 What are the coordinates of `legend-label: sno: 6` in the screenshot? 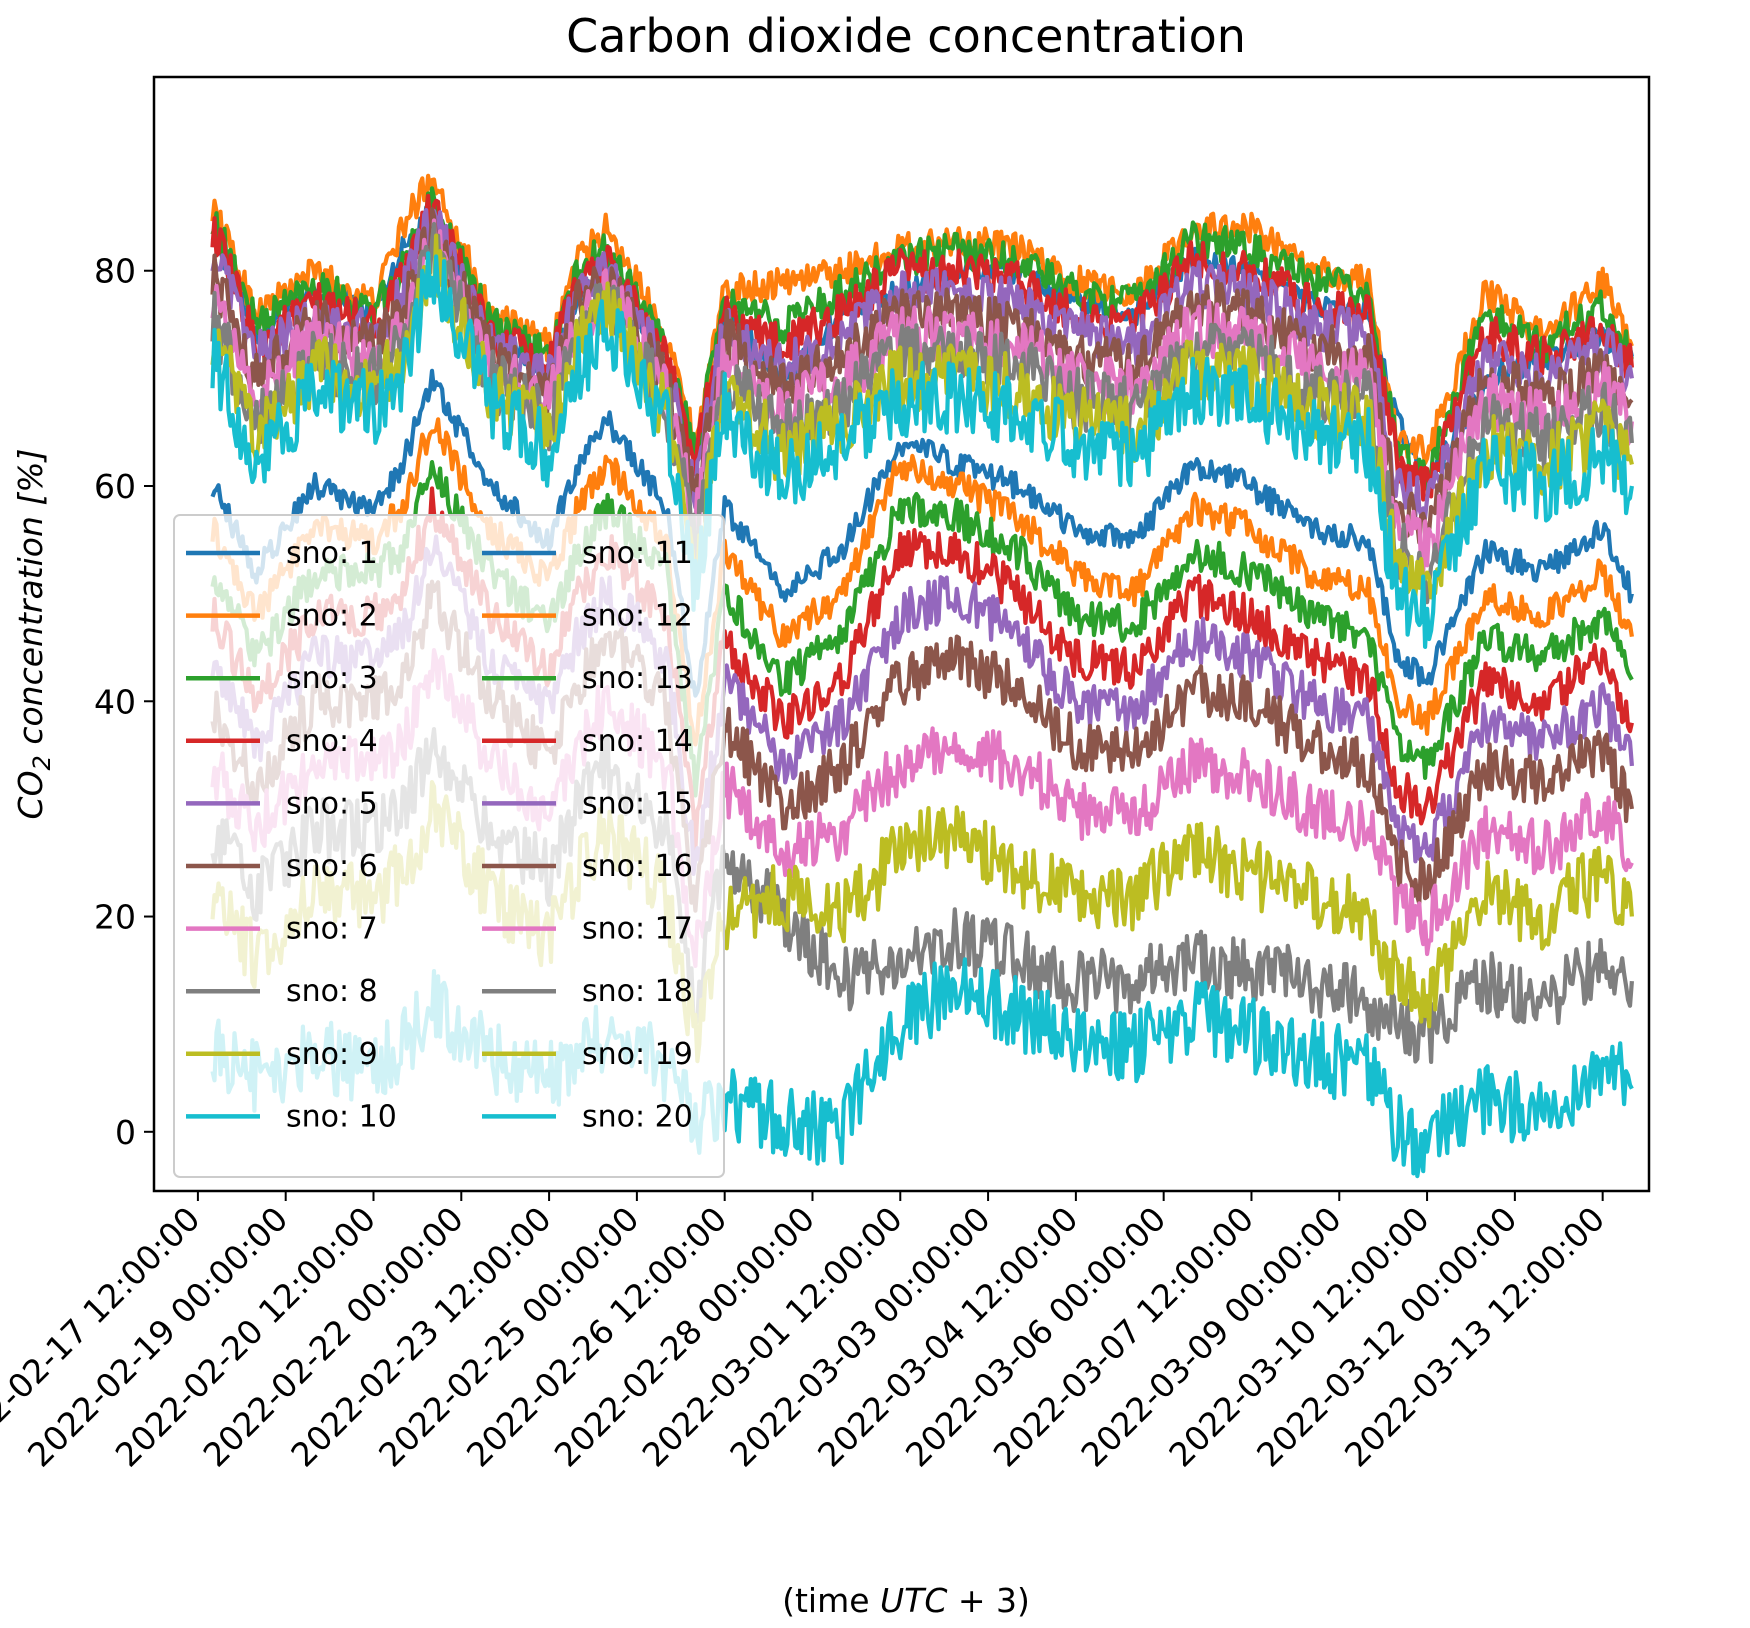 It's located at (332, 866).